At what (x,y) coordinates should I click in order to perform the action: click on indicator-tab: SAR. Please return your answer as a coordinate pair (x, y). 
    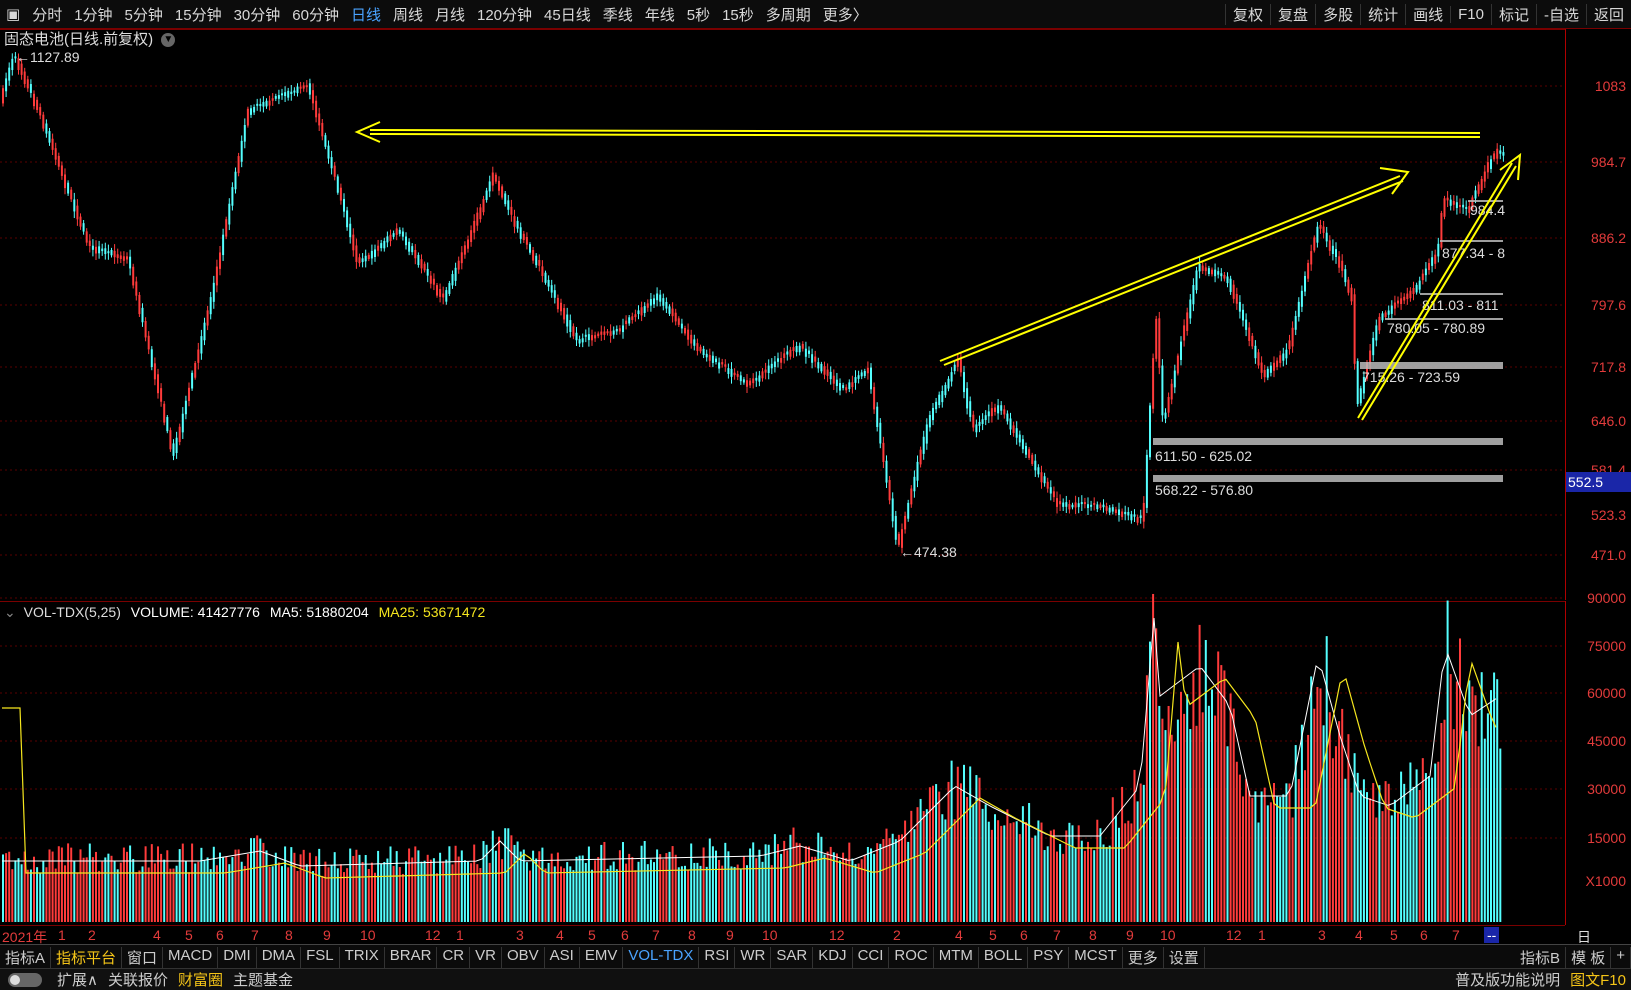
    Looking at the image, I should click on (792, 957).